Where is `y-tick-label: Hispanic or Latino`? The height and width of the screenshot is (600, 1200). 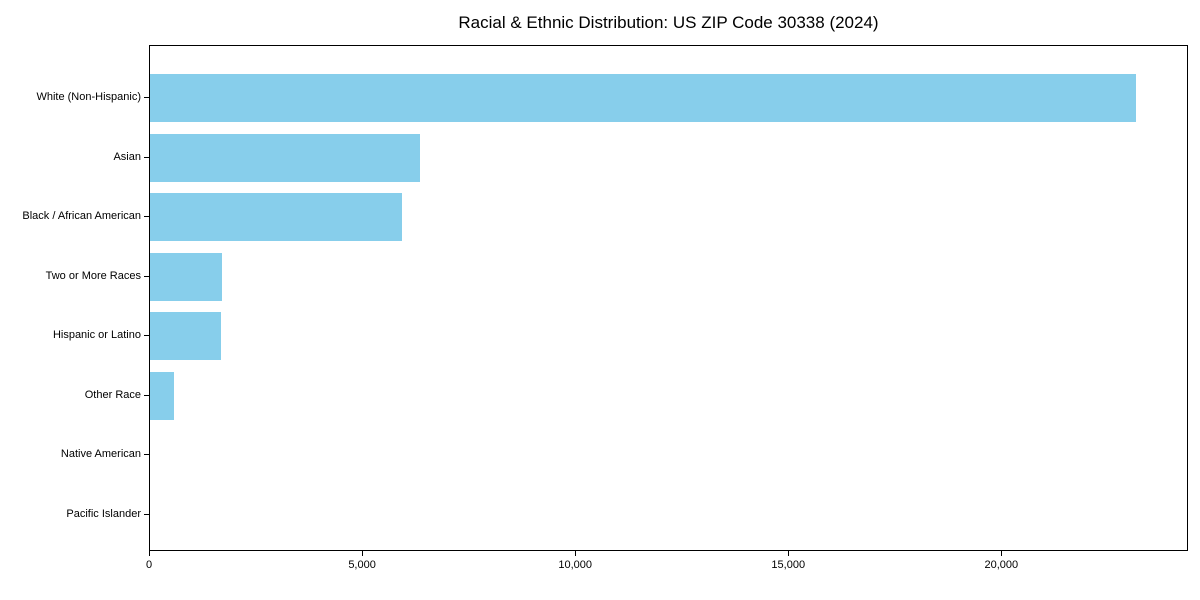
y-tick-label: Hispanic or Latino is located at coordinates (96, 335).